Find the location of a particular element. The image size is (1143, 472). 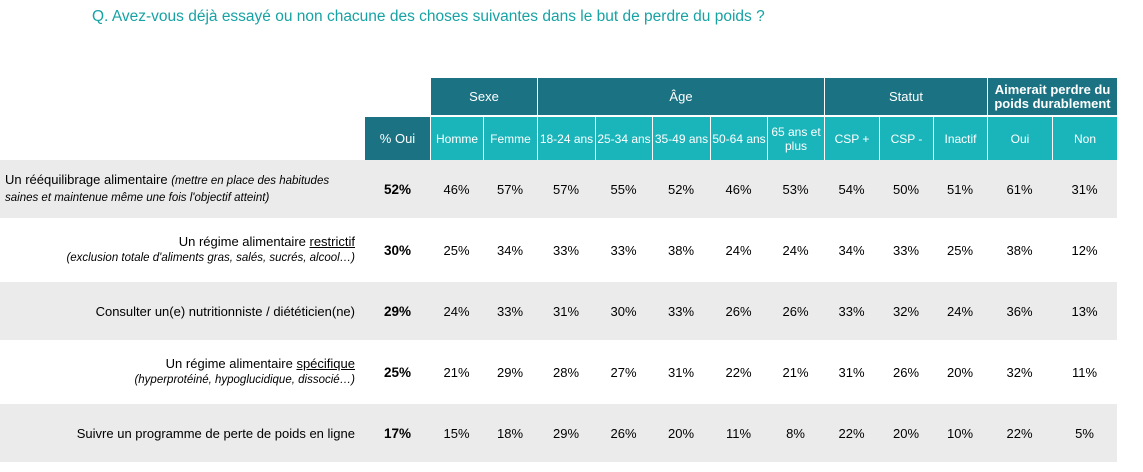

table-cell: 51% is located at coordinates (960, 189).